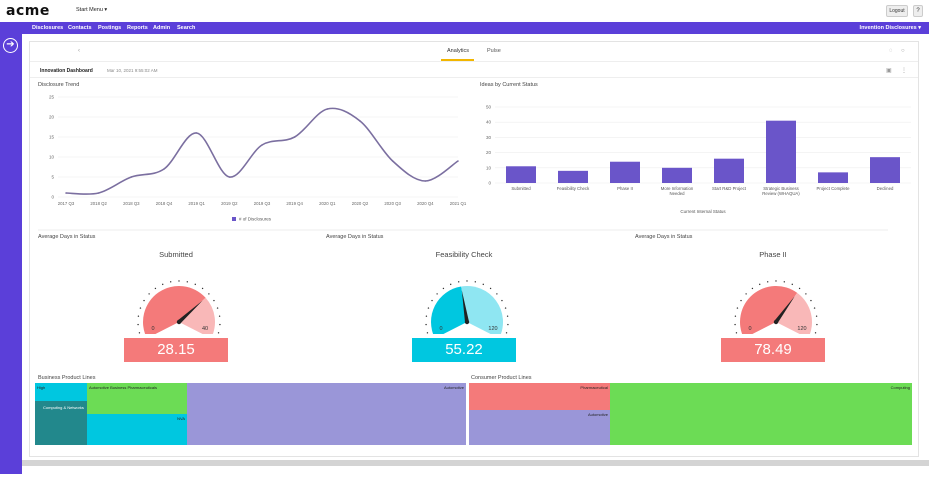 The height and width of the screenshot is (503, 929). I want to click on logout-button: Logout, so click(897, 11).